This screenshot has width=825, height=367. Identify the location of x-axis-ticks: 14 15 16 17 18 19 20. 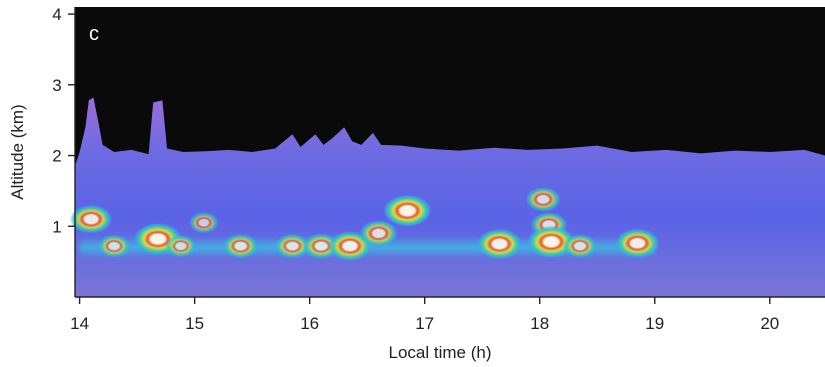
(424, 315).